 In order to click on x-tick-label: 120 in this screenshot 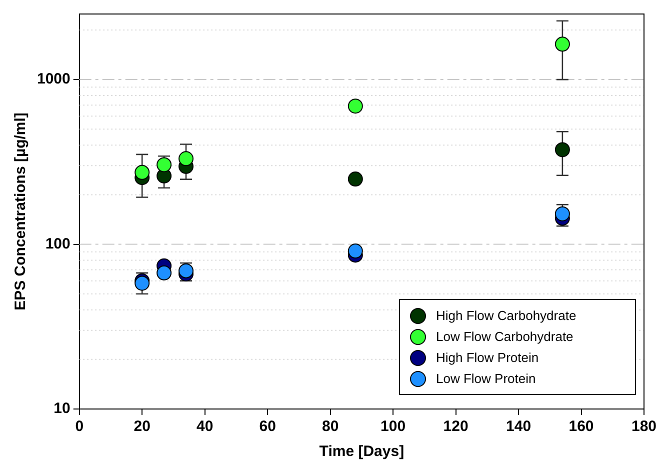, I will do `click(455, 427)`.